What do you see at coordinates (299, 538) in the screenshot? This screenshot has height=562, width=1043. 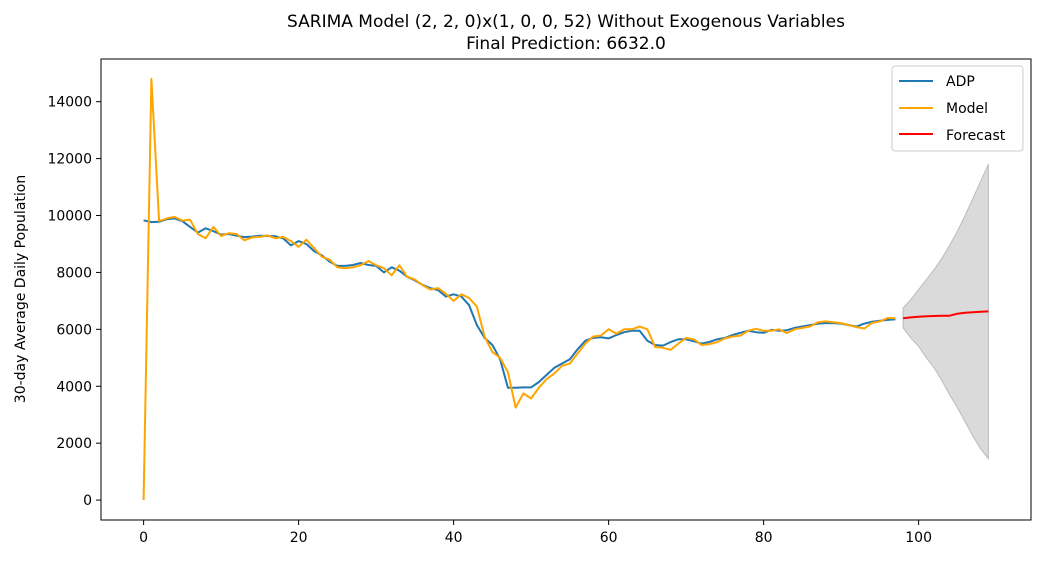 I see `x-tick-label: 20` at bounding box center [299, 538].